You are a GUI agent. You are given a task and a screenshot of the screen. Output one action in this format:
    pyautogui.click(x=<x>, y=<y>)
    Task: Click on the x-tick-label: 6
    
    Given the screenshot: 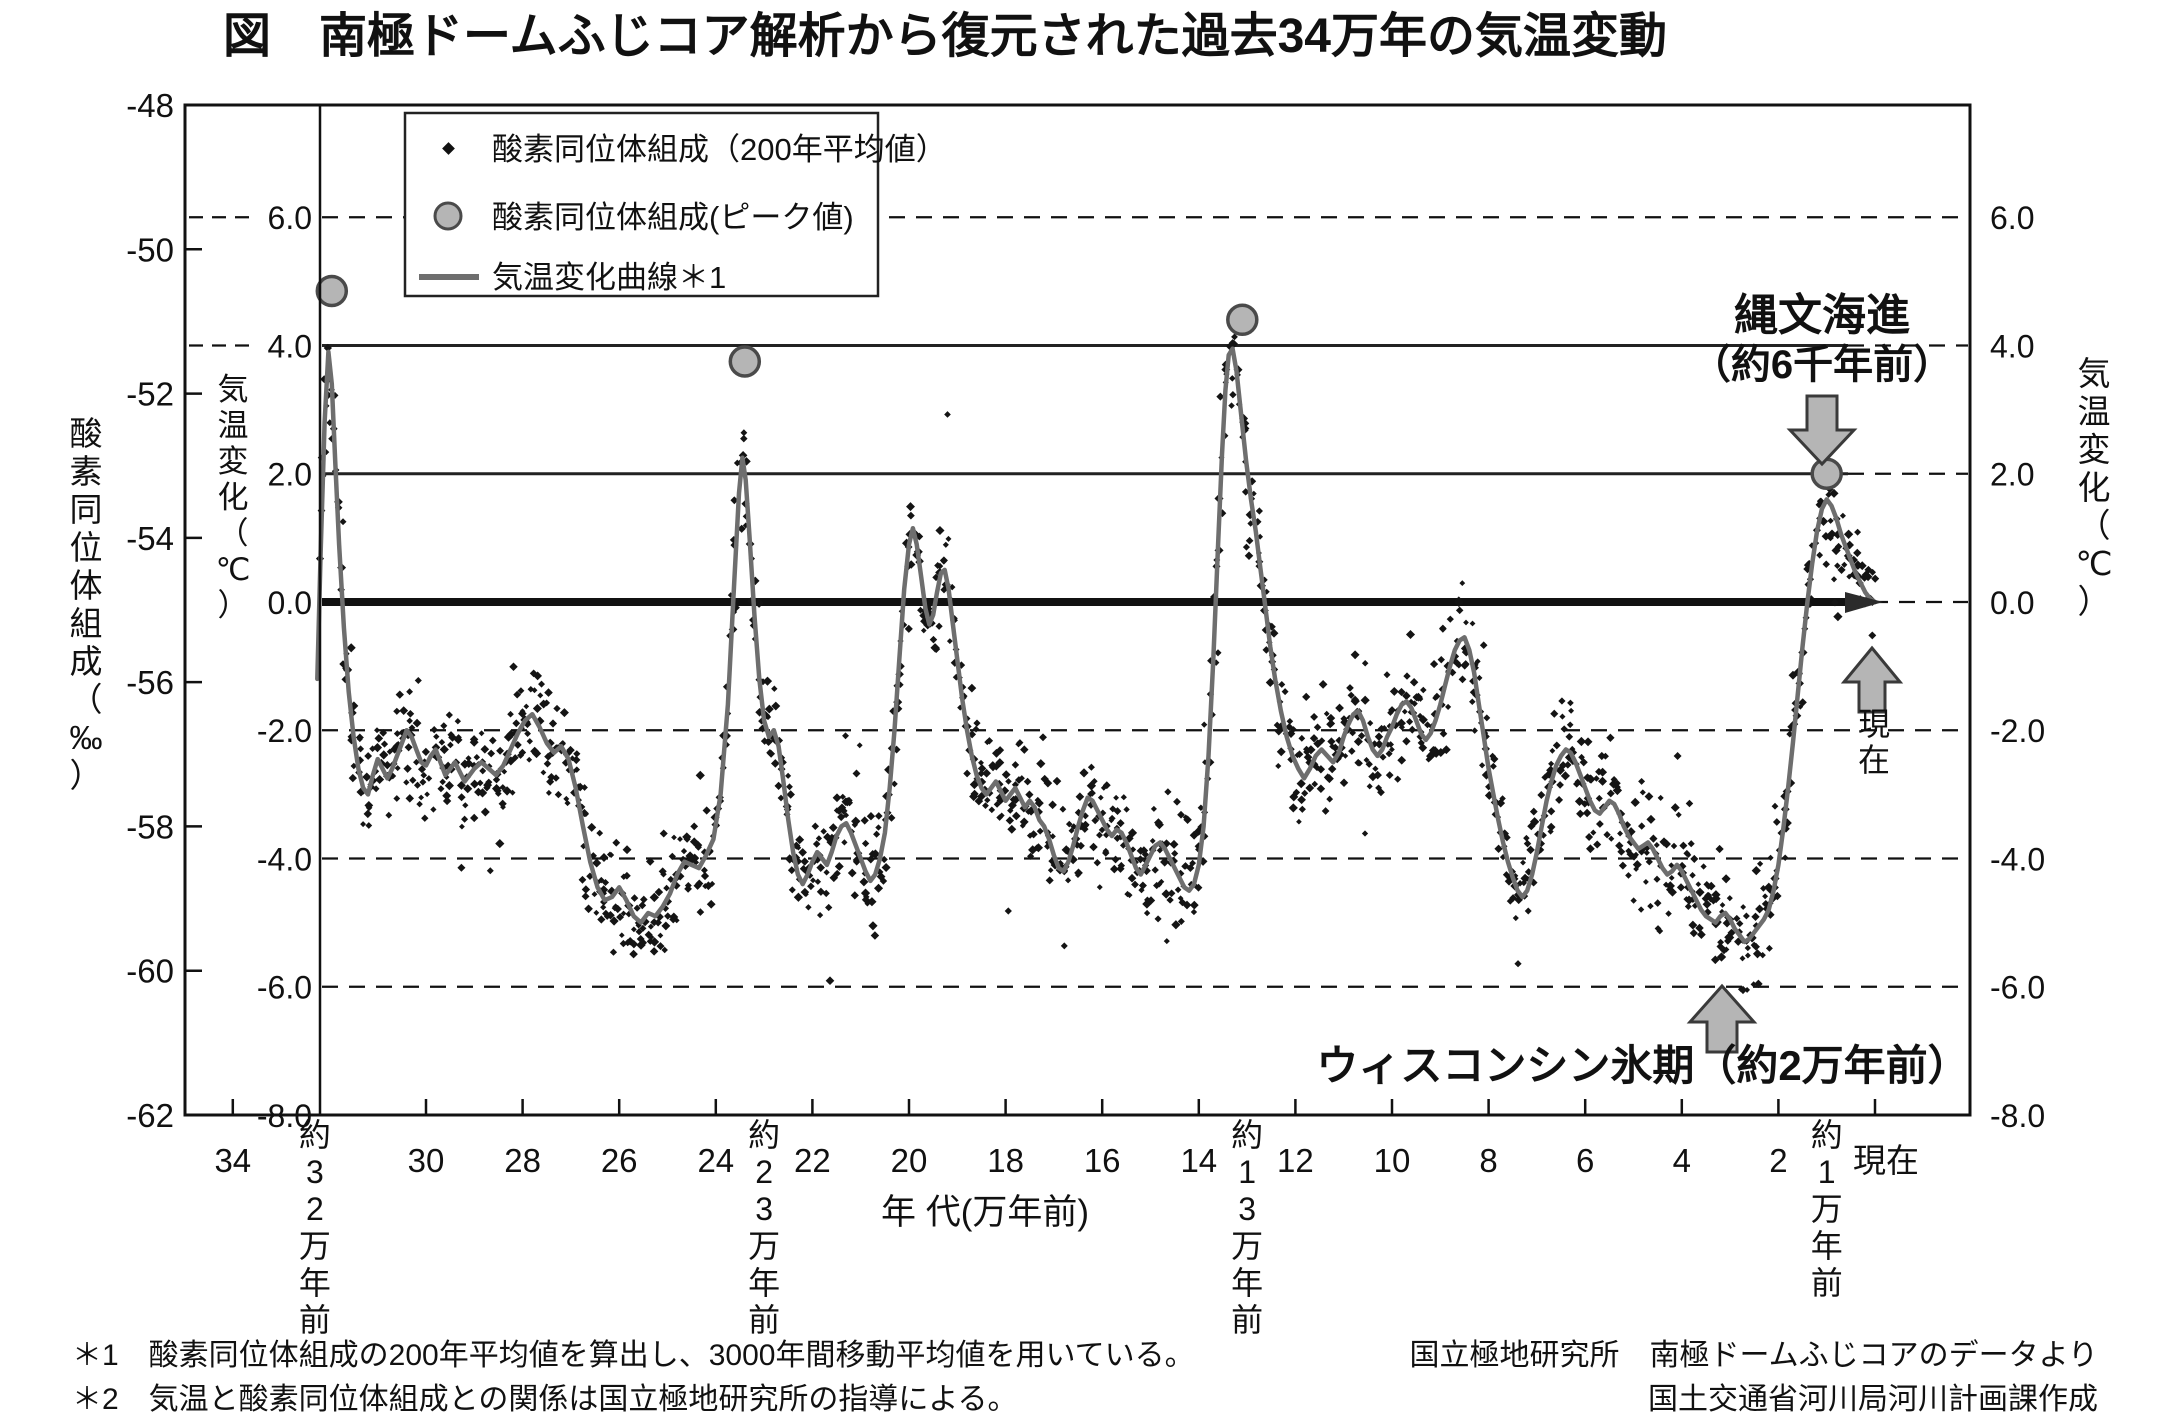 What is the action you would take?
    pyautogui.click(x=1585, y=1160)
    